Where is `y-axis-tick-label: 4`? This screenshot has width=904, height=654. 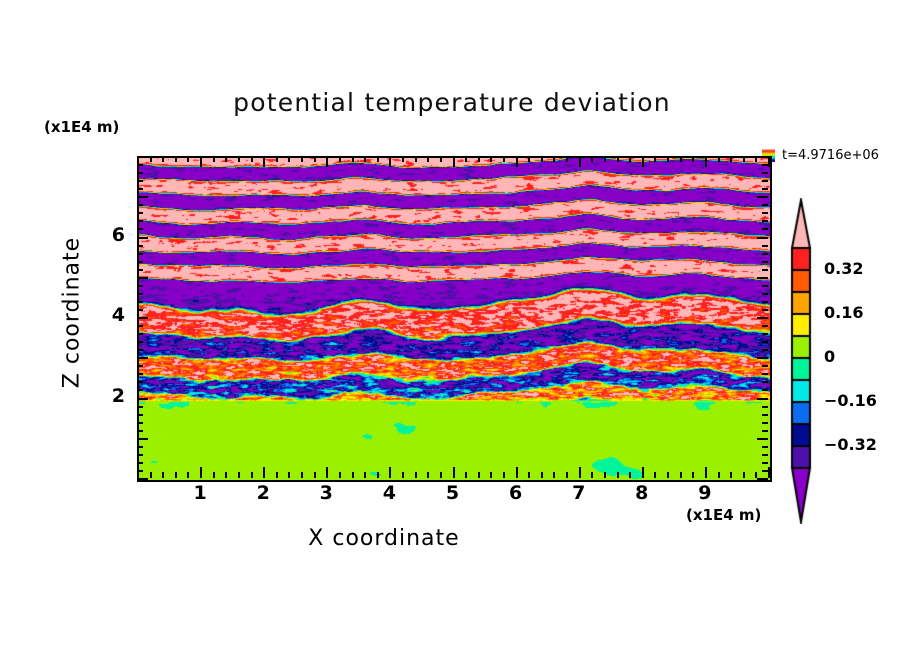 y-axis-tick-label: 4 is located at coordinates (118, 315).